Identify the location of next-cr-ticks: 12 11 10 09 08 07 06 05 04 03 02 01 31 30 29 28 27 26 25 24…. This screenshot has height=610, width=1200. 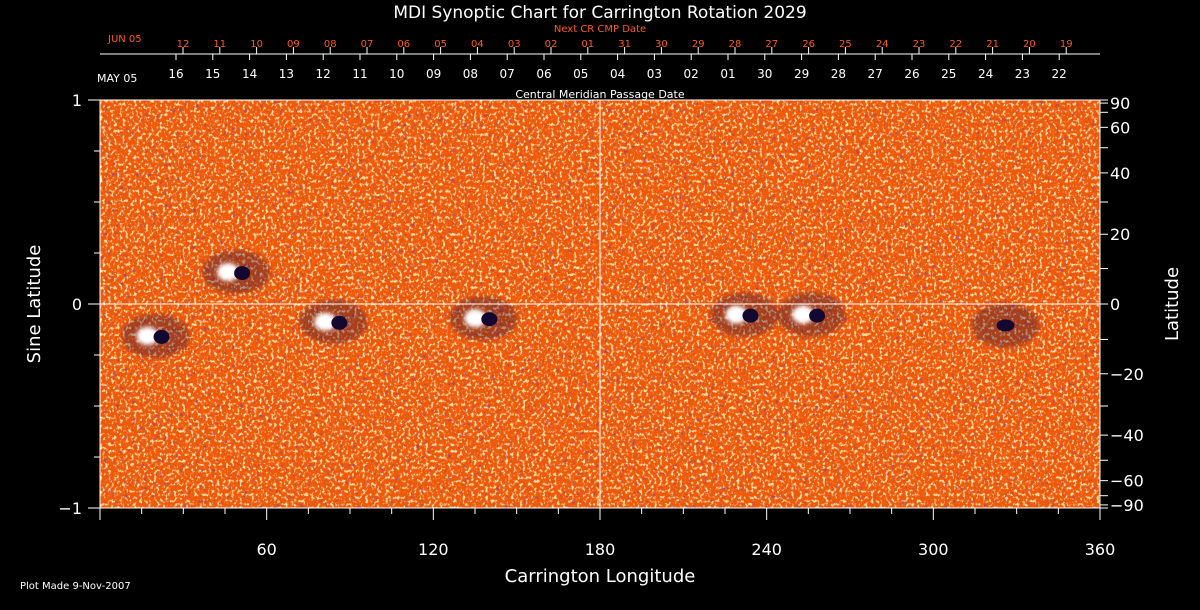
(625, 46).